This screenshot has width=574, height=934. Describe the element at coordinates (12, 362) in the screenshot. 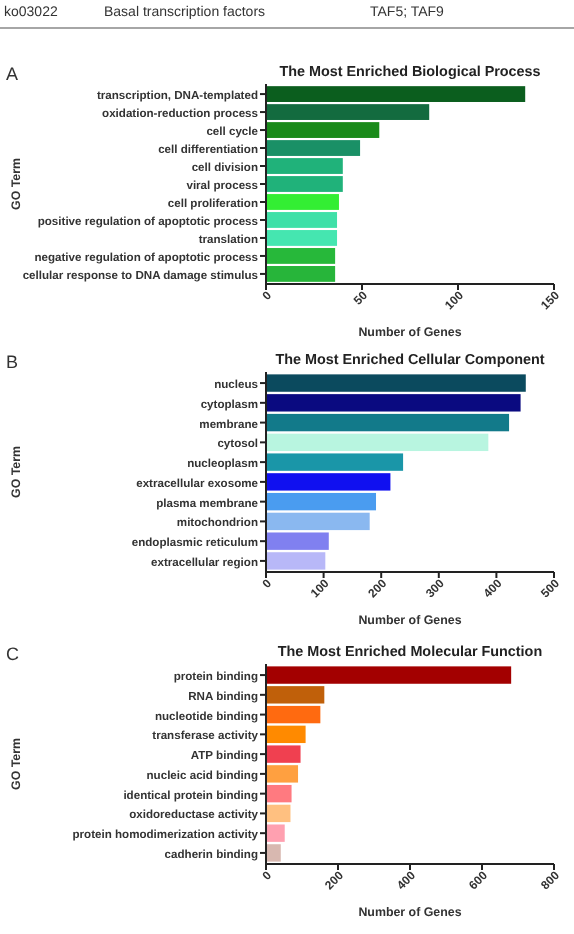

I see `text: B` at that location.